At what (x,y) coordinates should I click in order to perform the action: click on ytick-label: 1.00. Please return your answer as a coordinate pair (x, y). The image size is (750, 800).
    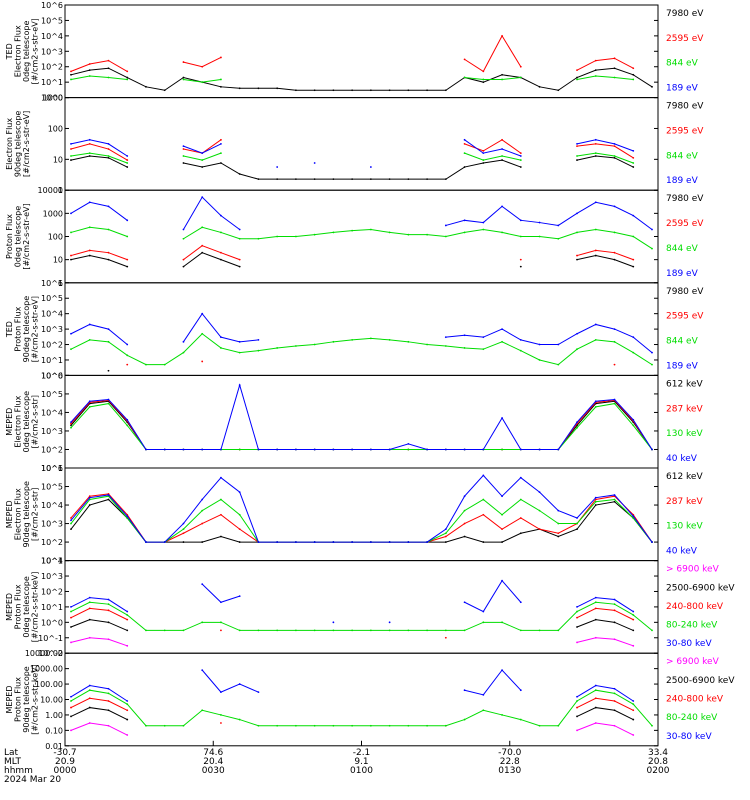
    Looking at the image, I should click on (54, 715).